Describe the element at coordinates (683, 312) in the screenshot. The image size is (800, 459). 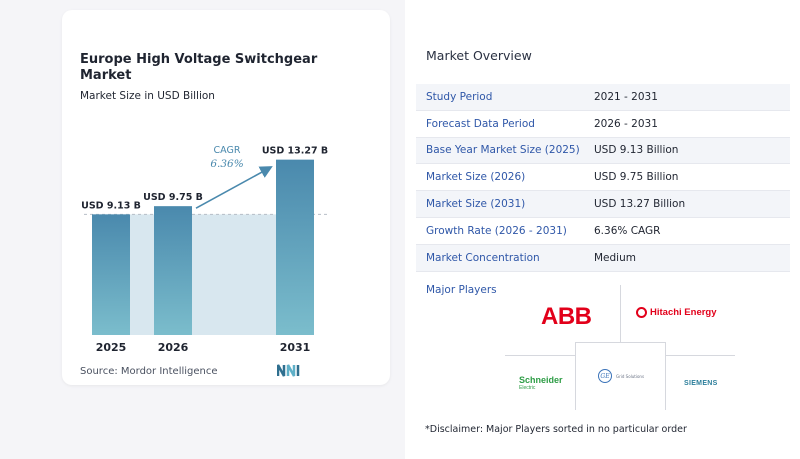
I see `hitachi-label: Hitachi Energy` at that location.